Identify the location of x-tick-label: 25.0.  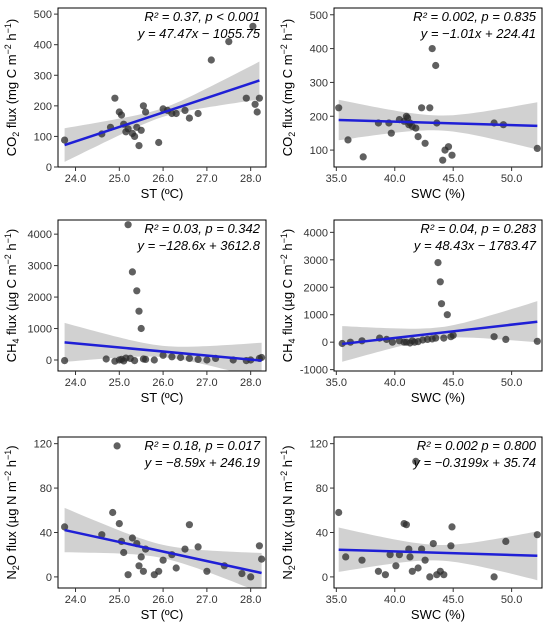
(119, 179).